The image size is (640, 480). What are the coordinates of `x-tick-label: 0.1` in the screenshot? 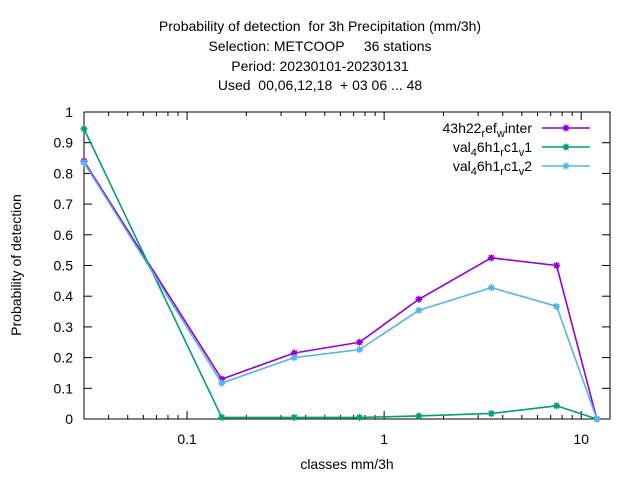 It's located at (187, 439).